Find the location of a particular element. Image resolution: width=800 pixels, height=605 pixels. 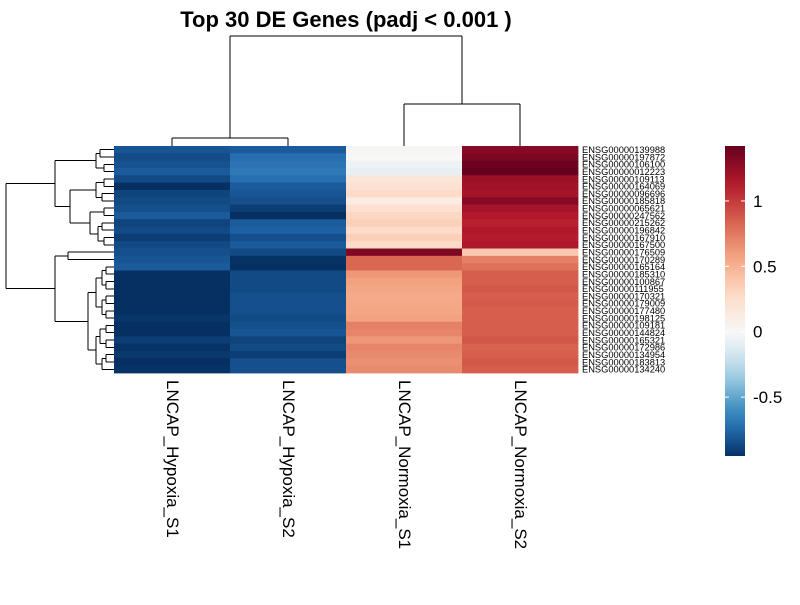

row-label: ENSG00000215262 is located at coordinates (623, 223).